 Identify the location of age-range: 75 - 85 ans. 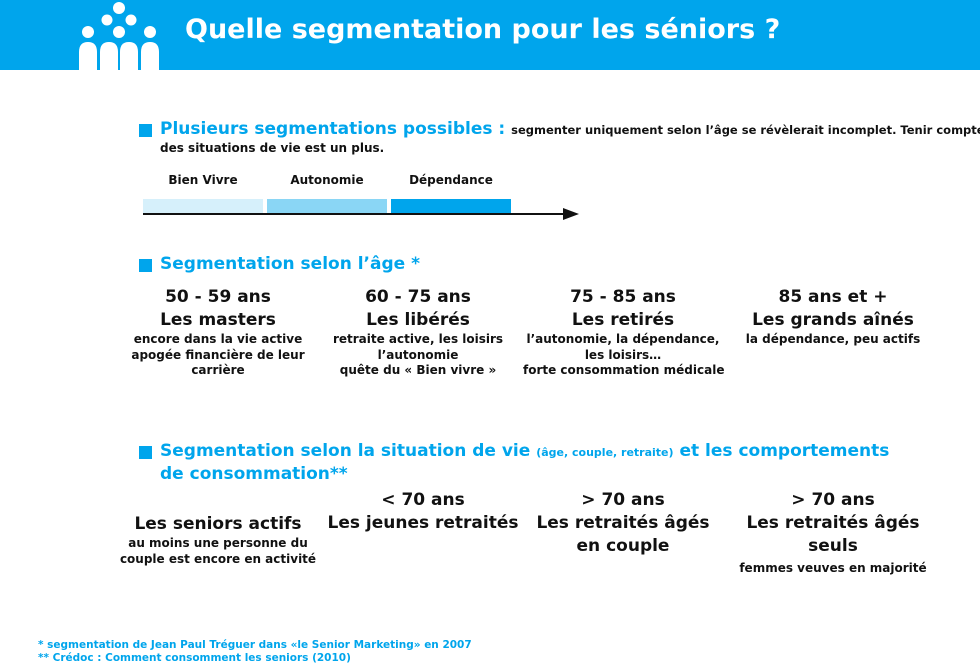
(623, 297).